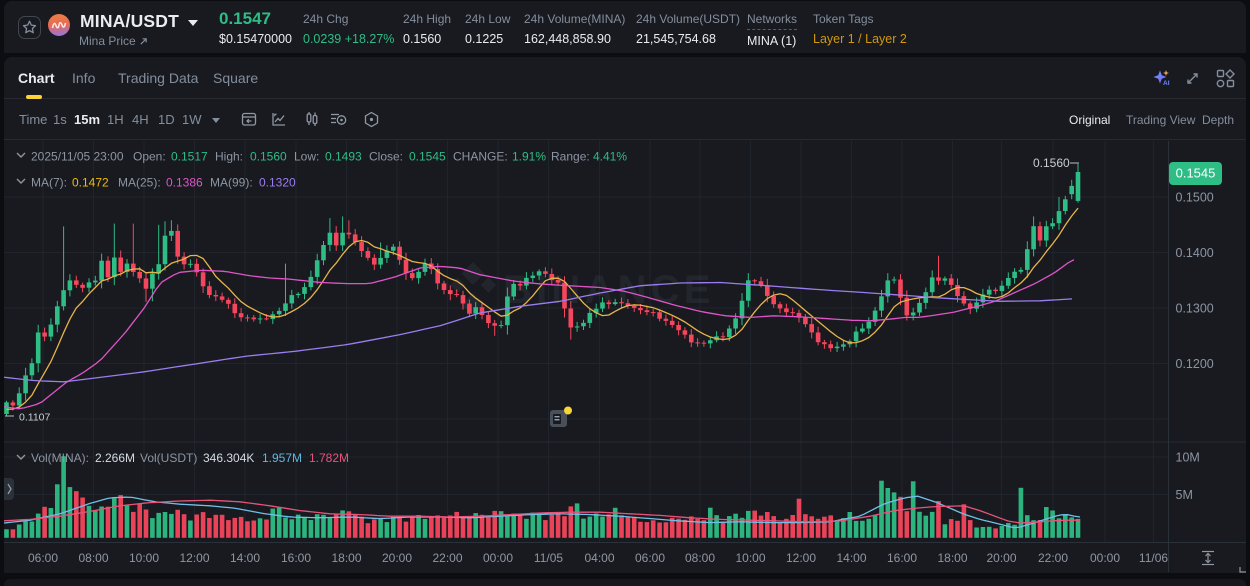 The height and width of the screenshot is (586, 1250). I want to click on svg-text: Open:, so click(149, 157).